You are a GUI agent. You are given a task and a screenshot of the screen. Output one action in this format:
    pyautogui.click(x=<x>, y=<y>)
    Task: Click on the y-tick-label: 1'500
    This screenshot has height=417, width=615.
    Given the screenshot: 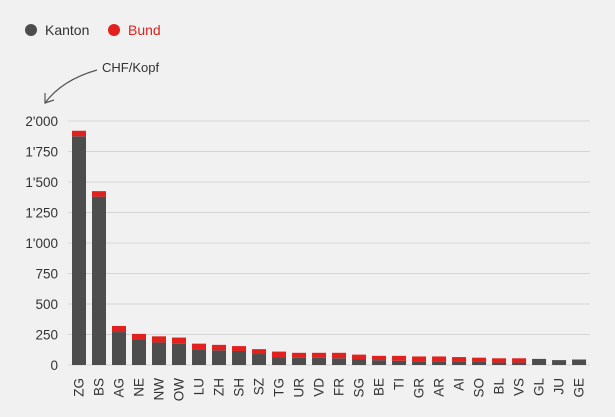 What is the action you would take?
    pyautogui.click(x=41, y=182)
    